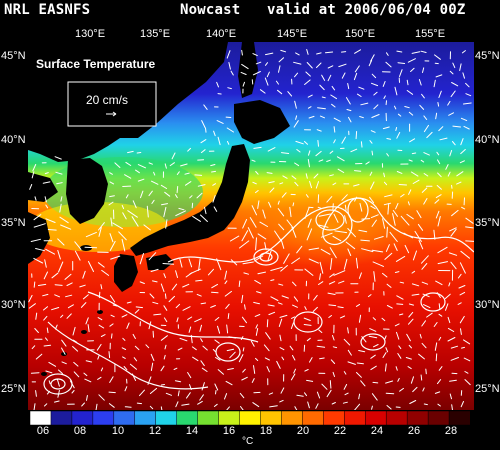  I want to click on lat-label-35-left: 35°N, so click(13, 223).